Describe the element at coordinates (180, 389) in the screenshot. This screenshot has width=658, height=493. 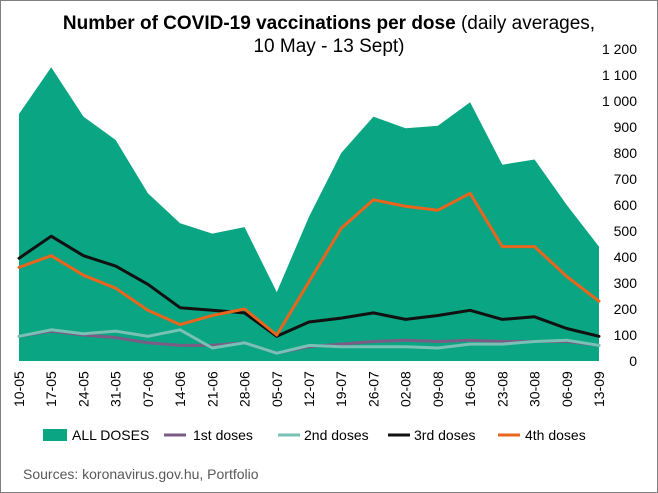
I see `x-tick-label: 14-06` at that location.